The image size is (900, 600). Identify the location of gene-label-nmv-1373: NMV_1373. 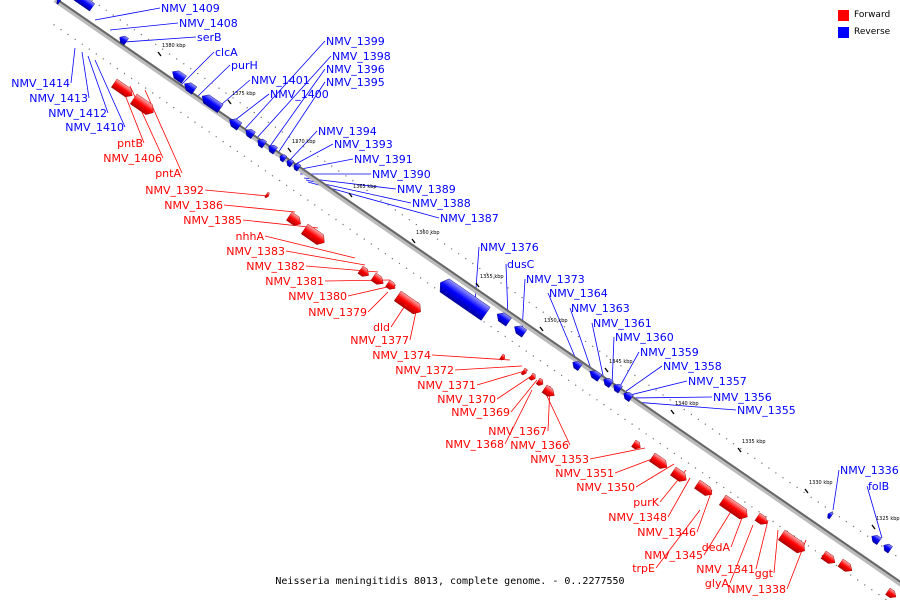
(555, 279).